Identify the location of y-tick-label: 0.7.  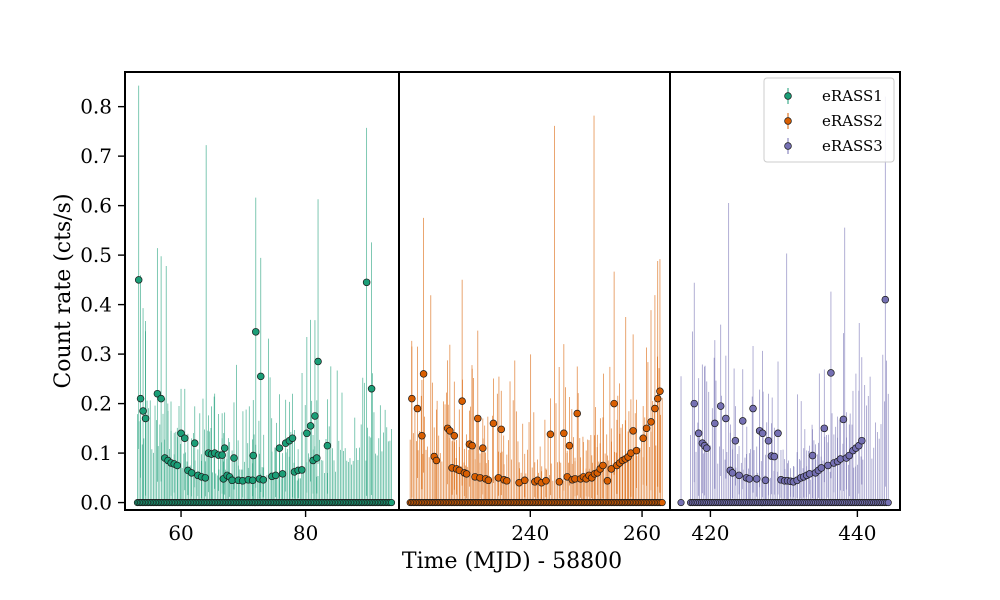
(96, 156).